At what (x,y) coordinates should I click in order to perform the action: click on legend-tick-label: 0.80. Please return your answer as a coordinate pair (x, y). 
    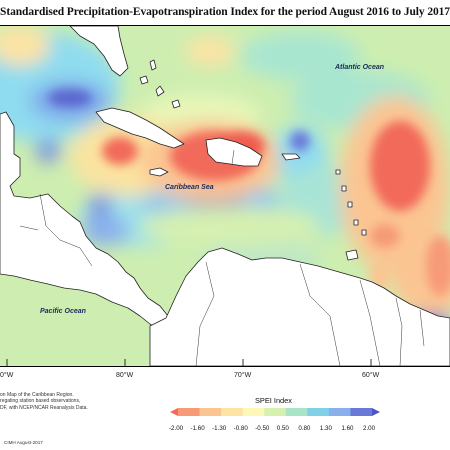
    Looking at the image, I should click on (304, 428).